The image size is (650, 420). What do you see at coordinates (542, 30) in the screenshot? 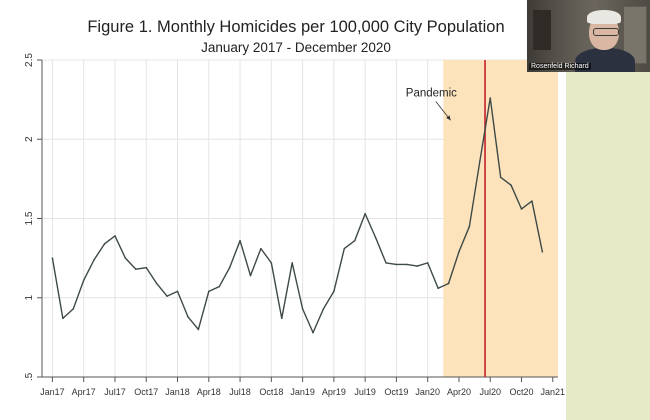
I see `video-shelf` at bounding box center [542, 30].